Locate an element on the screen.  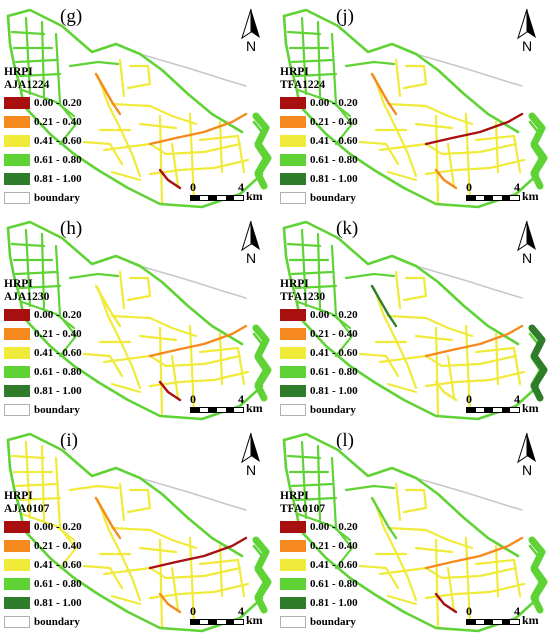
panel-label: (g) is located at coordinates (71, 16).